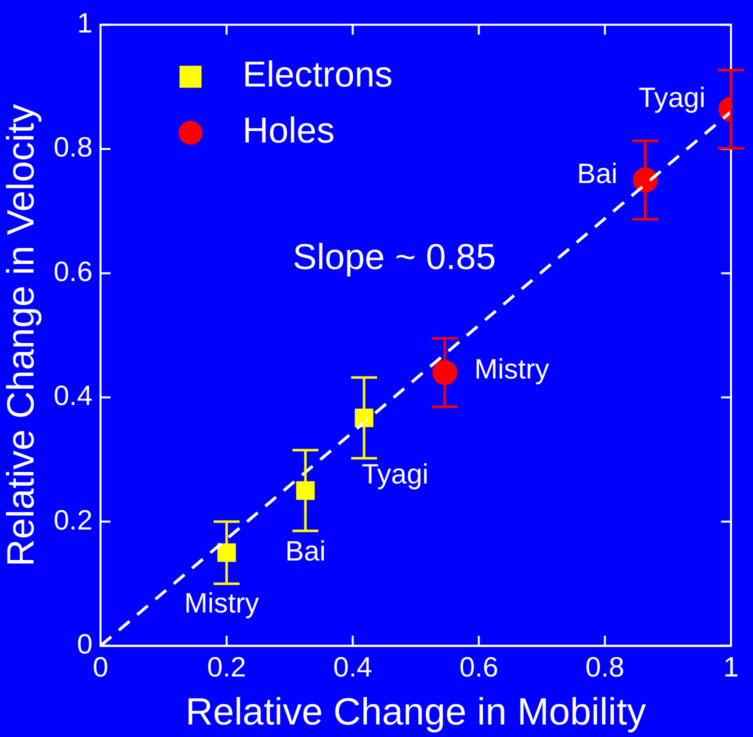 The height and width of the screenshot is (737, 753). What do you see at coordinates (73, 271) in the screenshot?
I see `y-tick-label: 0.6` at bounding box center [73, 271].